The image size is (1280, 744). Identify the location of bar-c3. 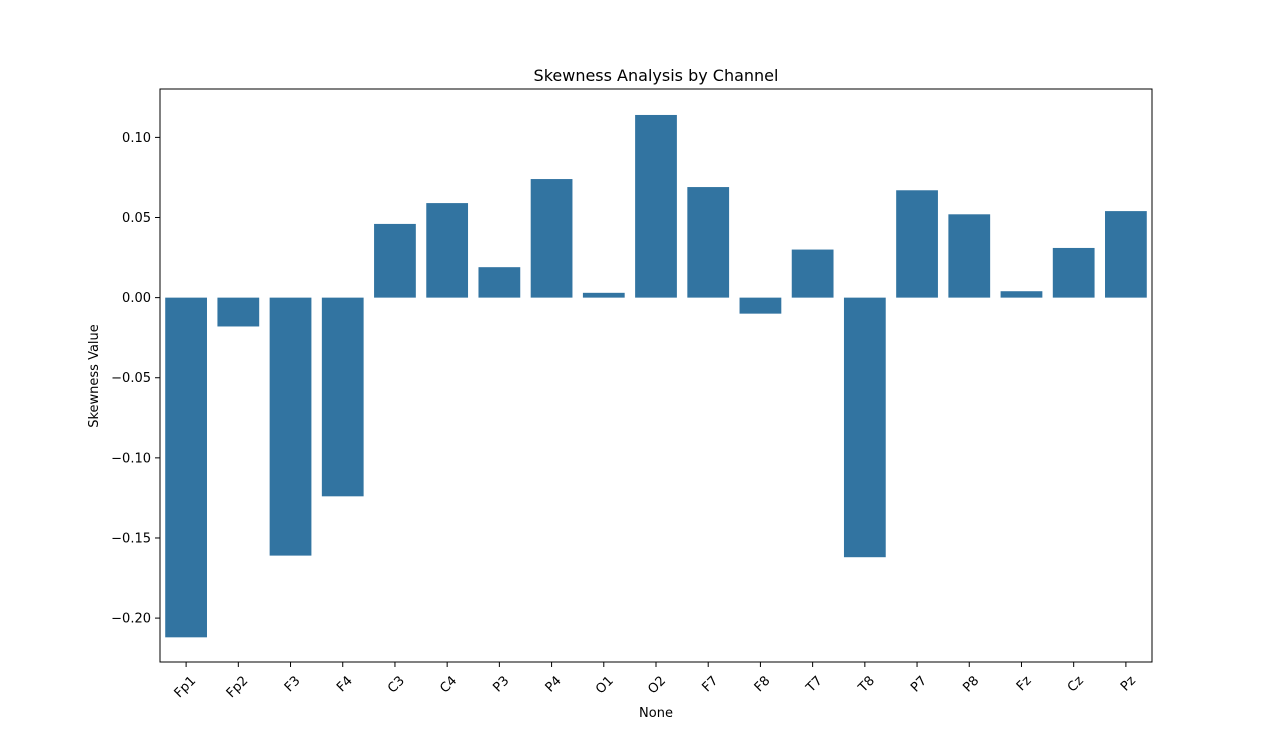
(395, 260).